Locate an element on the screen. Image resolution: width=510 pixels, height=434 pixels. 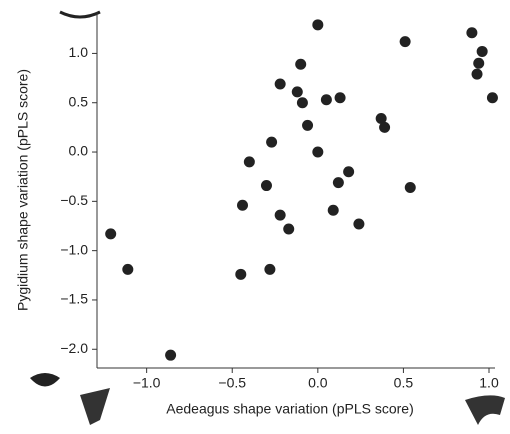
y-tick-label: −2.0 is located at coordinates (74, 348).